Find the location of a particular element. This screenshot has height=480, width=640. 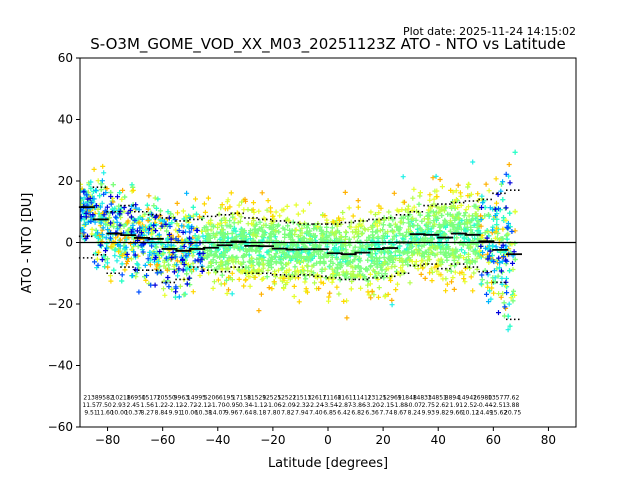

bin-annotation-value: 8894 is located at coordinates (452, 397).